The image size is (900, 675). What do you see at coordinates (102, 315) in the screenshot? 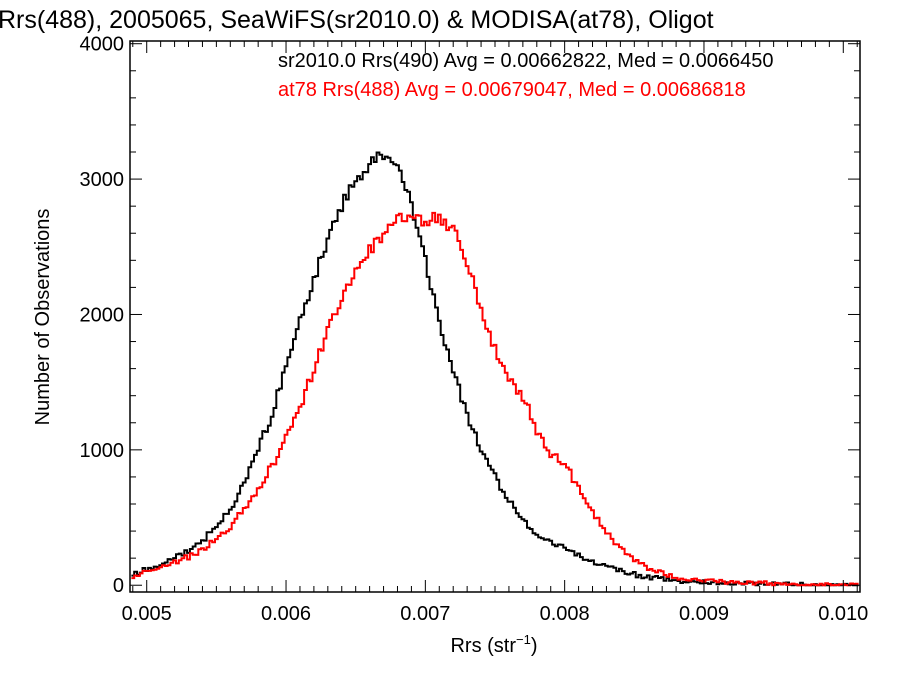
I see `y-tick-label: 2000` at bounding box center [102, 315].